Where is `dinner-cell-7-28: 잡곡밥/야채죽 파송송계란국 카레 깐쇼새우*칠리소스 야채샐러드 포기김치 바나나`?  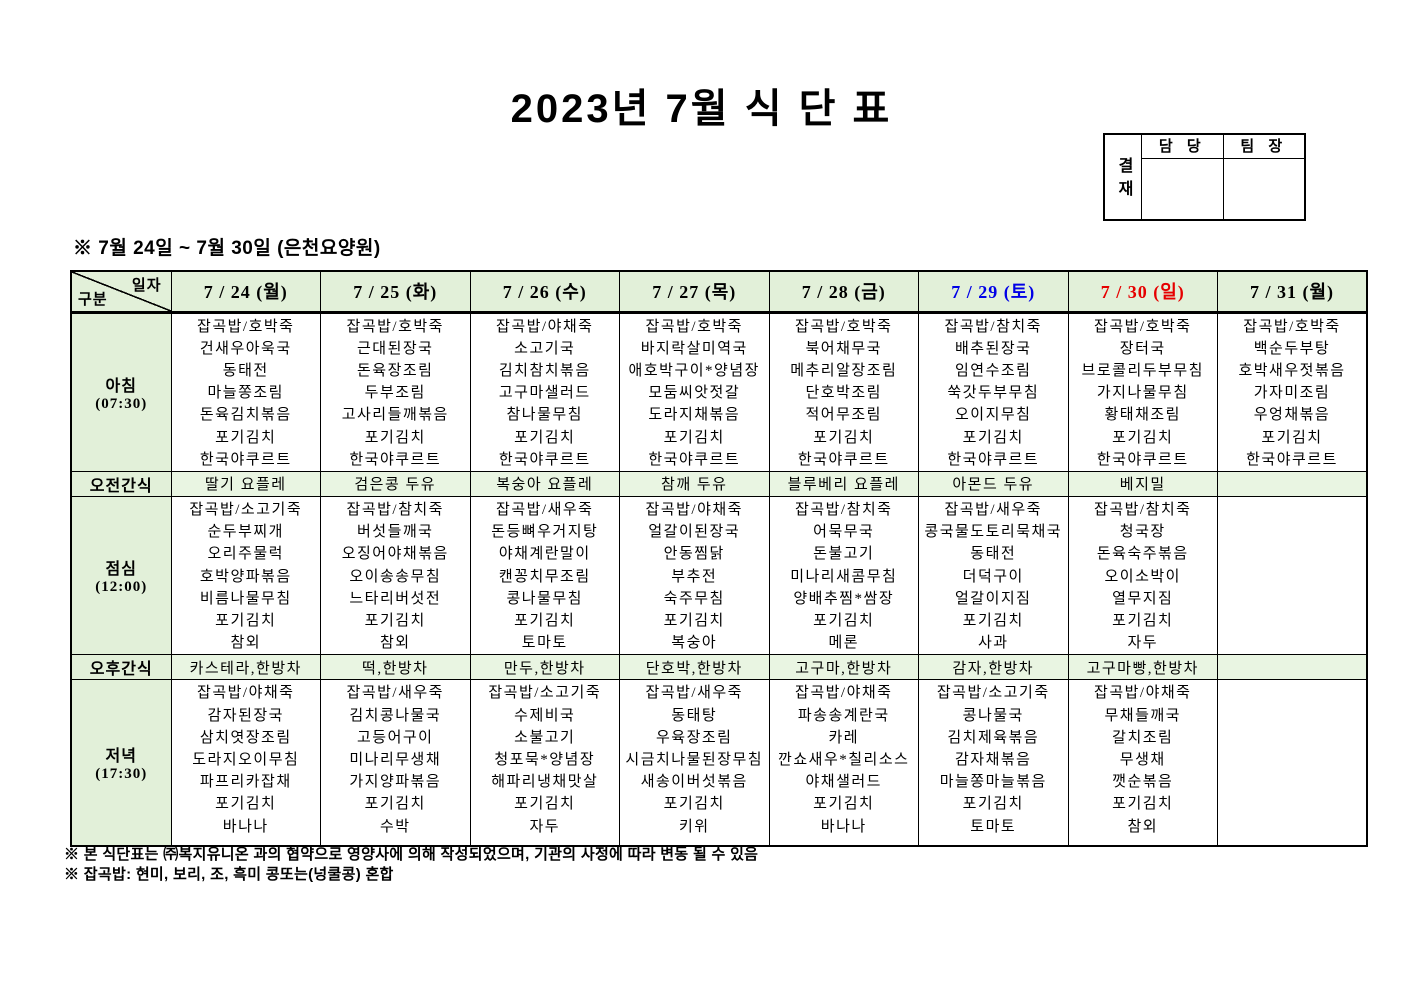
dinner-cell-7-28: 잡곡밥/야채죽 파송송계란국 카레 깐쇼새우*칠리소스 야채샐러드 포기김치 바나나 is located at coordinates (843, 763).